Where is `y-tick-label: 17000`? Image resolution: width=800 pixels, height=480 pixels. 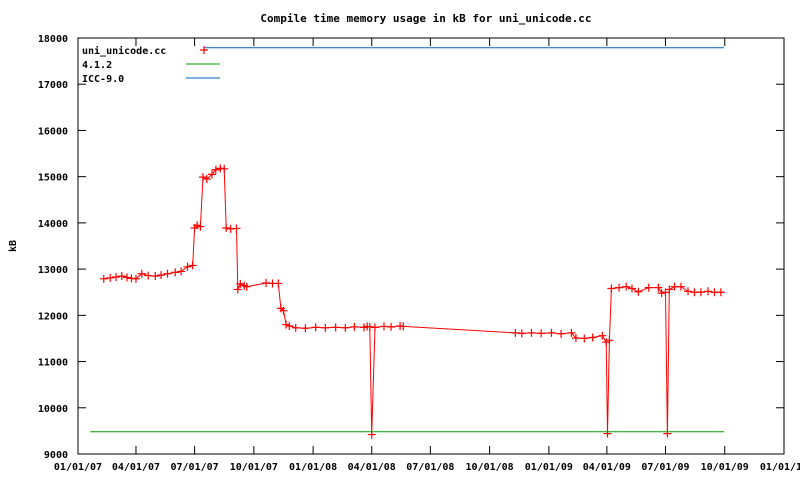 y-tick-label: 17000 is located at coordinates (53, 85).